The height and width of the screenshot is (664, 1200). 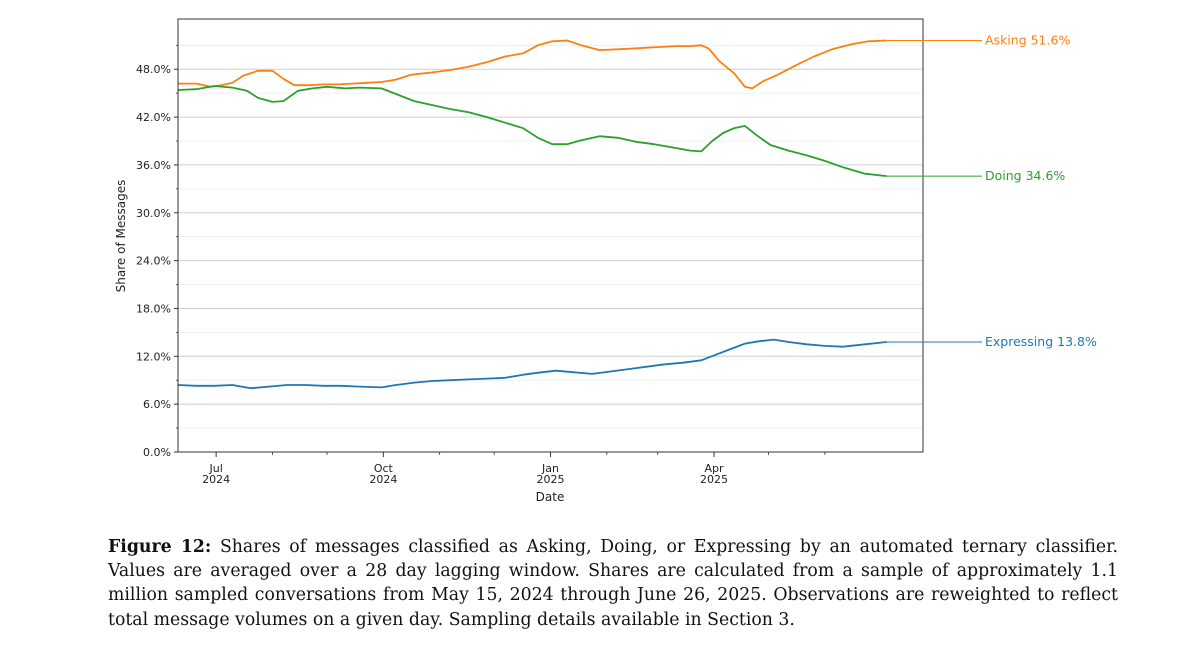 I want to click on y-tick-label: 24.0%, so click(x=153, y=261).